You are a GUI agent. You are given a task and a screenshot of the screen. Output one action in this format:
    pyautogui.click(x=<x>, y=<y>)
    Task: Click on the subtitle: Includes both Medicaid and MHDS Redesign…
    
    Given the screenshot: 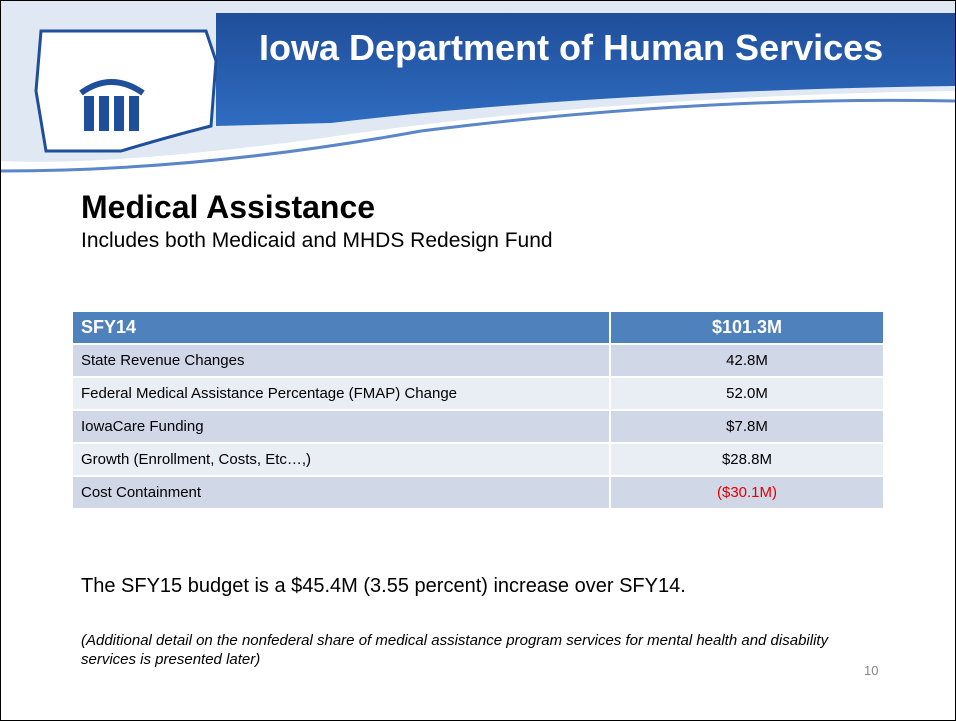 What is the action you would take?
    pyautogui.click(x=317, y=240)
    